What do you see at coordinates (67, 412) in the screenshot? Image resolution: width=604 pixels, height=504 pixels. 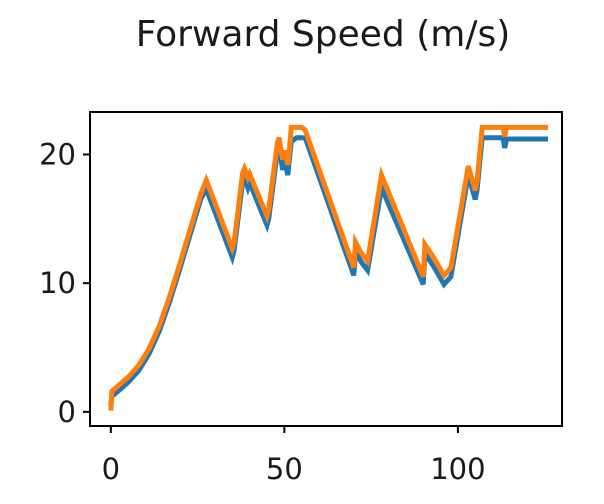 I see `y-tick-label: 0` at bounding box center [67, 412].